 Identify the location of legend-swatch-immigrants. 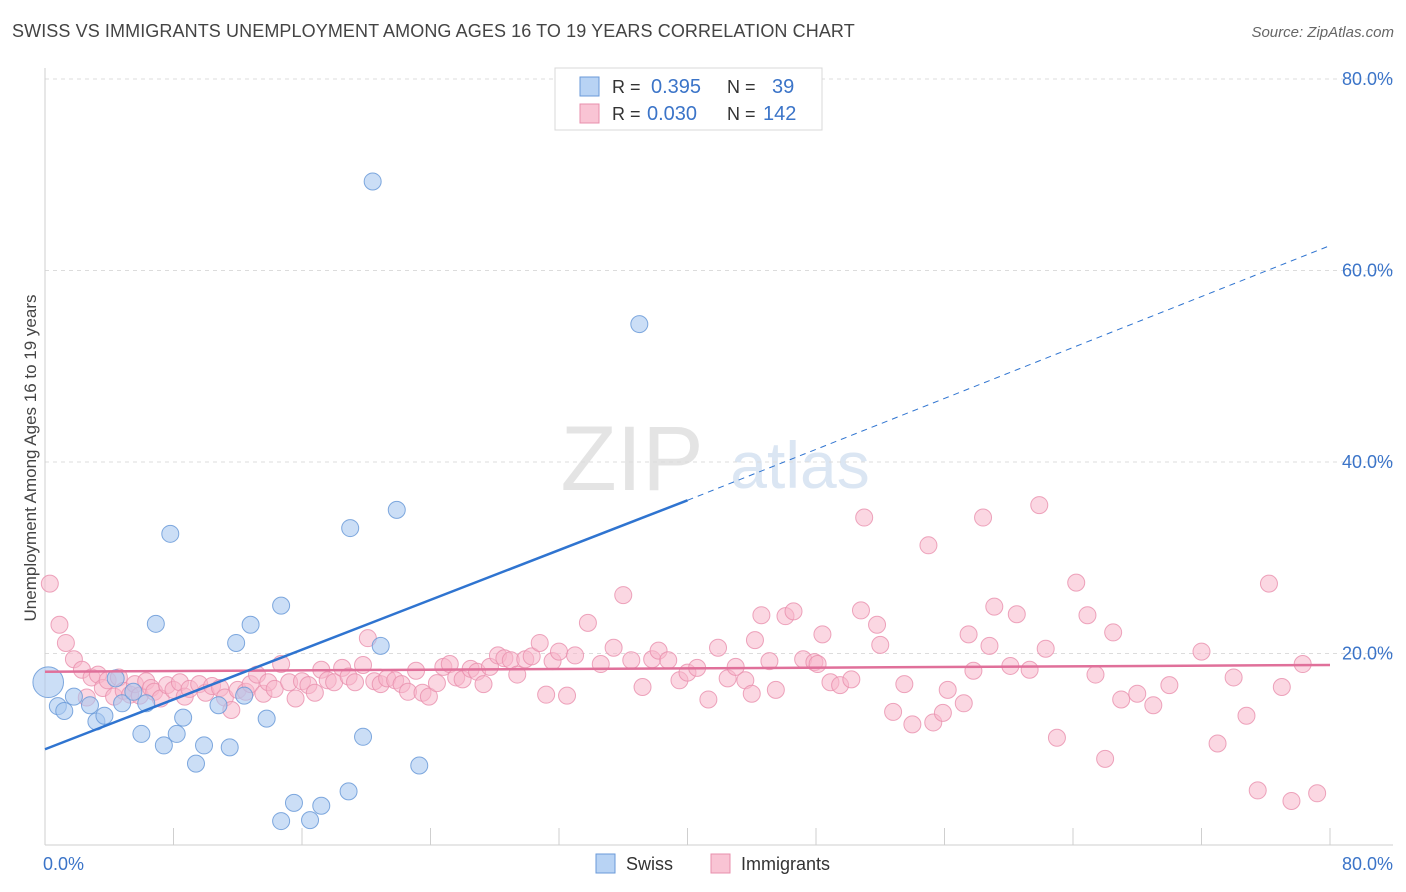
(589, 113).